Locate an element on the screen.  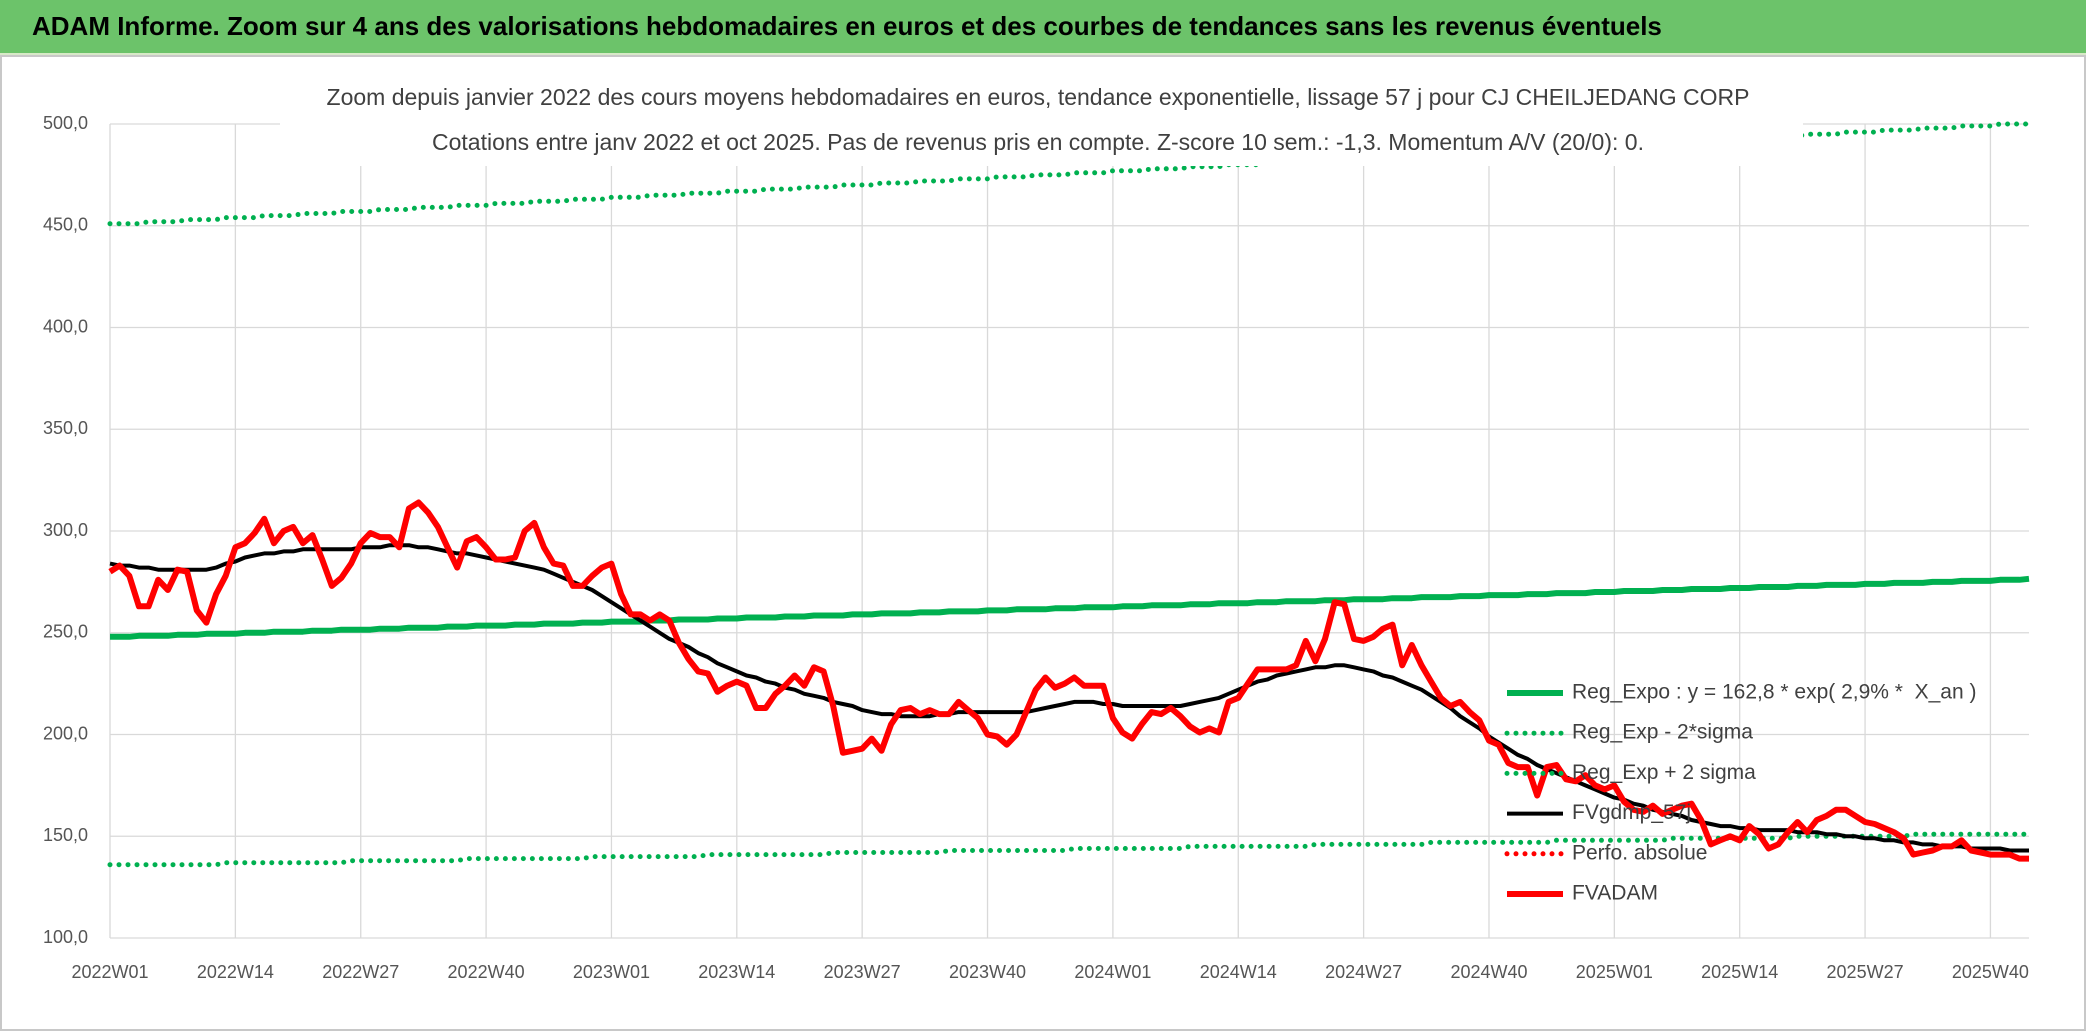
legend-label: Perfo. absolue is located at coordinates (1639, 852).